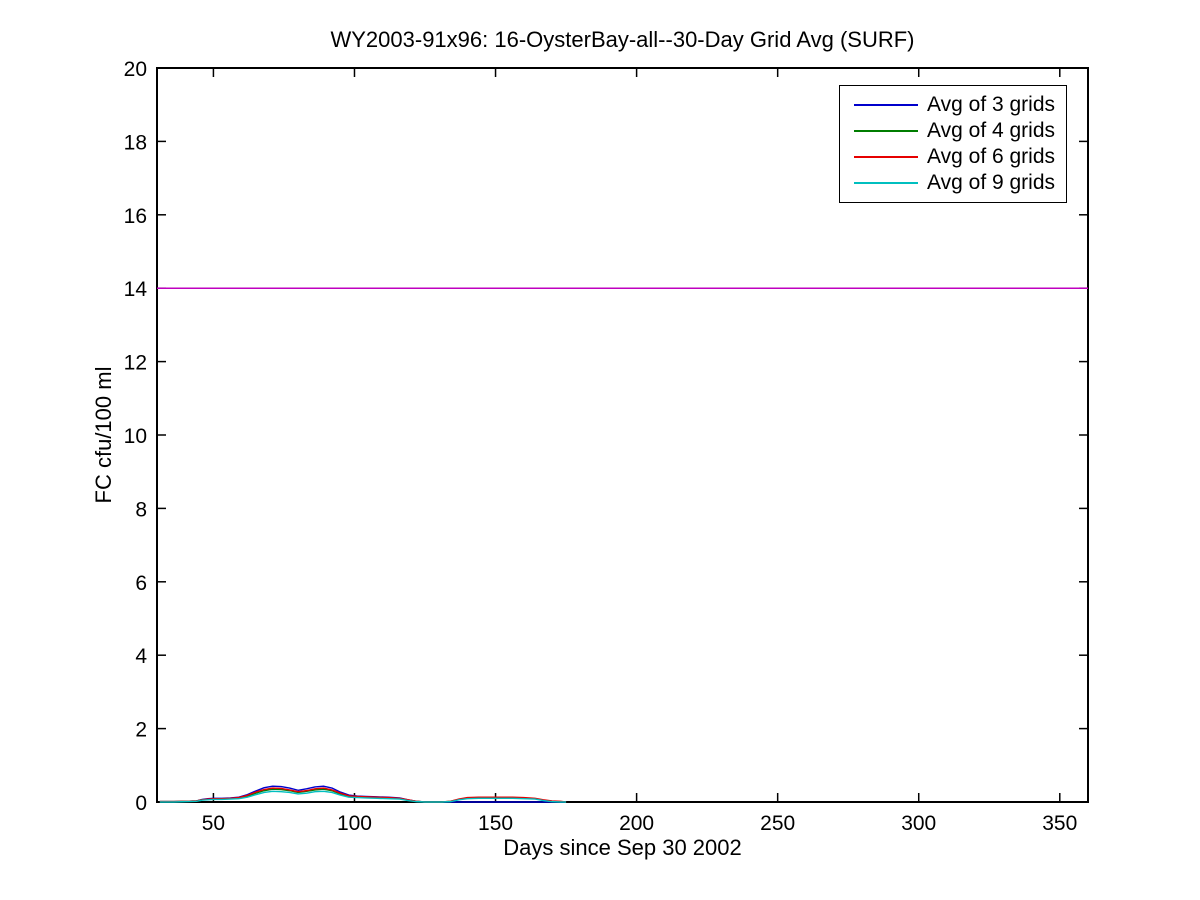 Image resolution: width=1200 pixels, height=900 pixels. What do you see at coordinates (141, 656) in the screenshot?
I see `y-tick-label: 4` at bounding box center [141, 656].